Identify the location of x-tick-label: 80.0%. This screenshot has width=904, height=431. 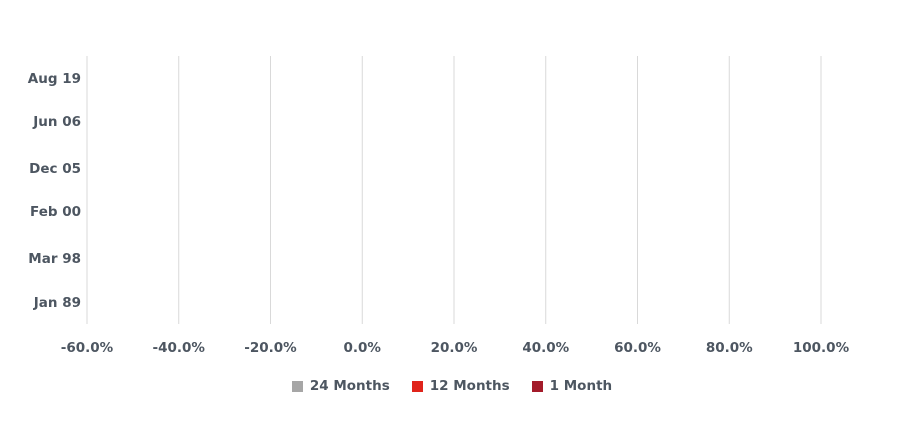
(729, 348).